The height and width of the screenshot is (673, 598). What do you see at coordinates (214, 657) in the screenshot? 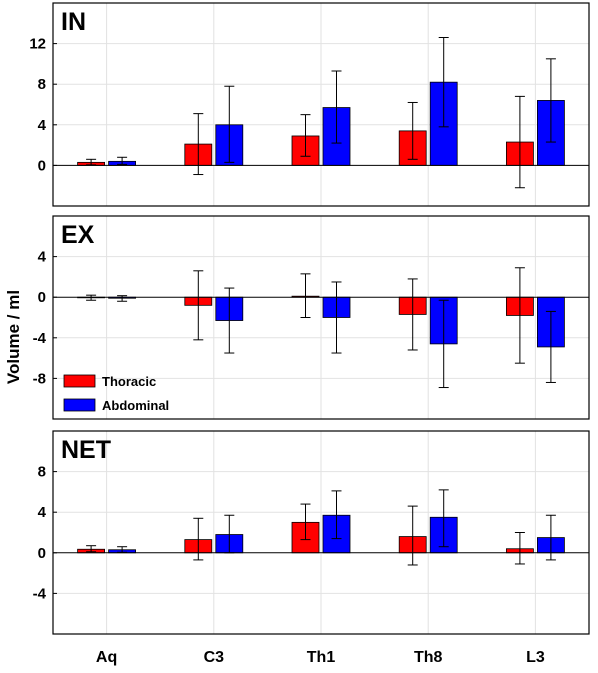
I see `x-tick-label: C3` at bounding box center [214, 657].